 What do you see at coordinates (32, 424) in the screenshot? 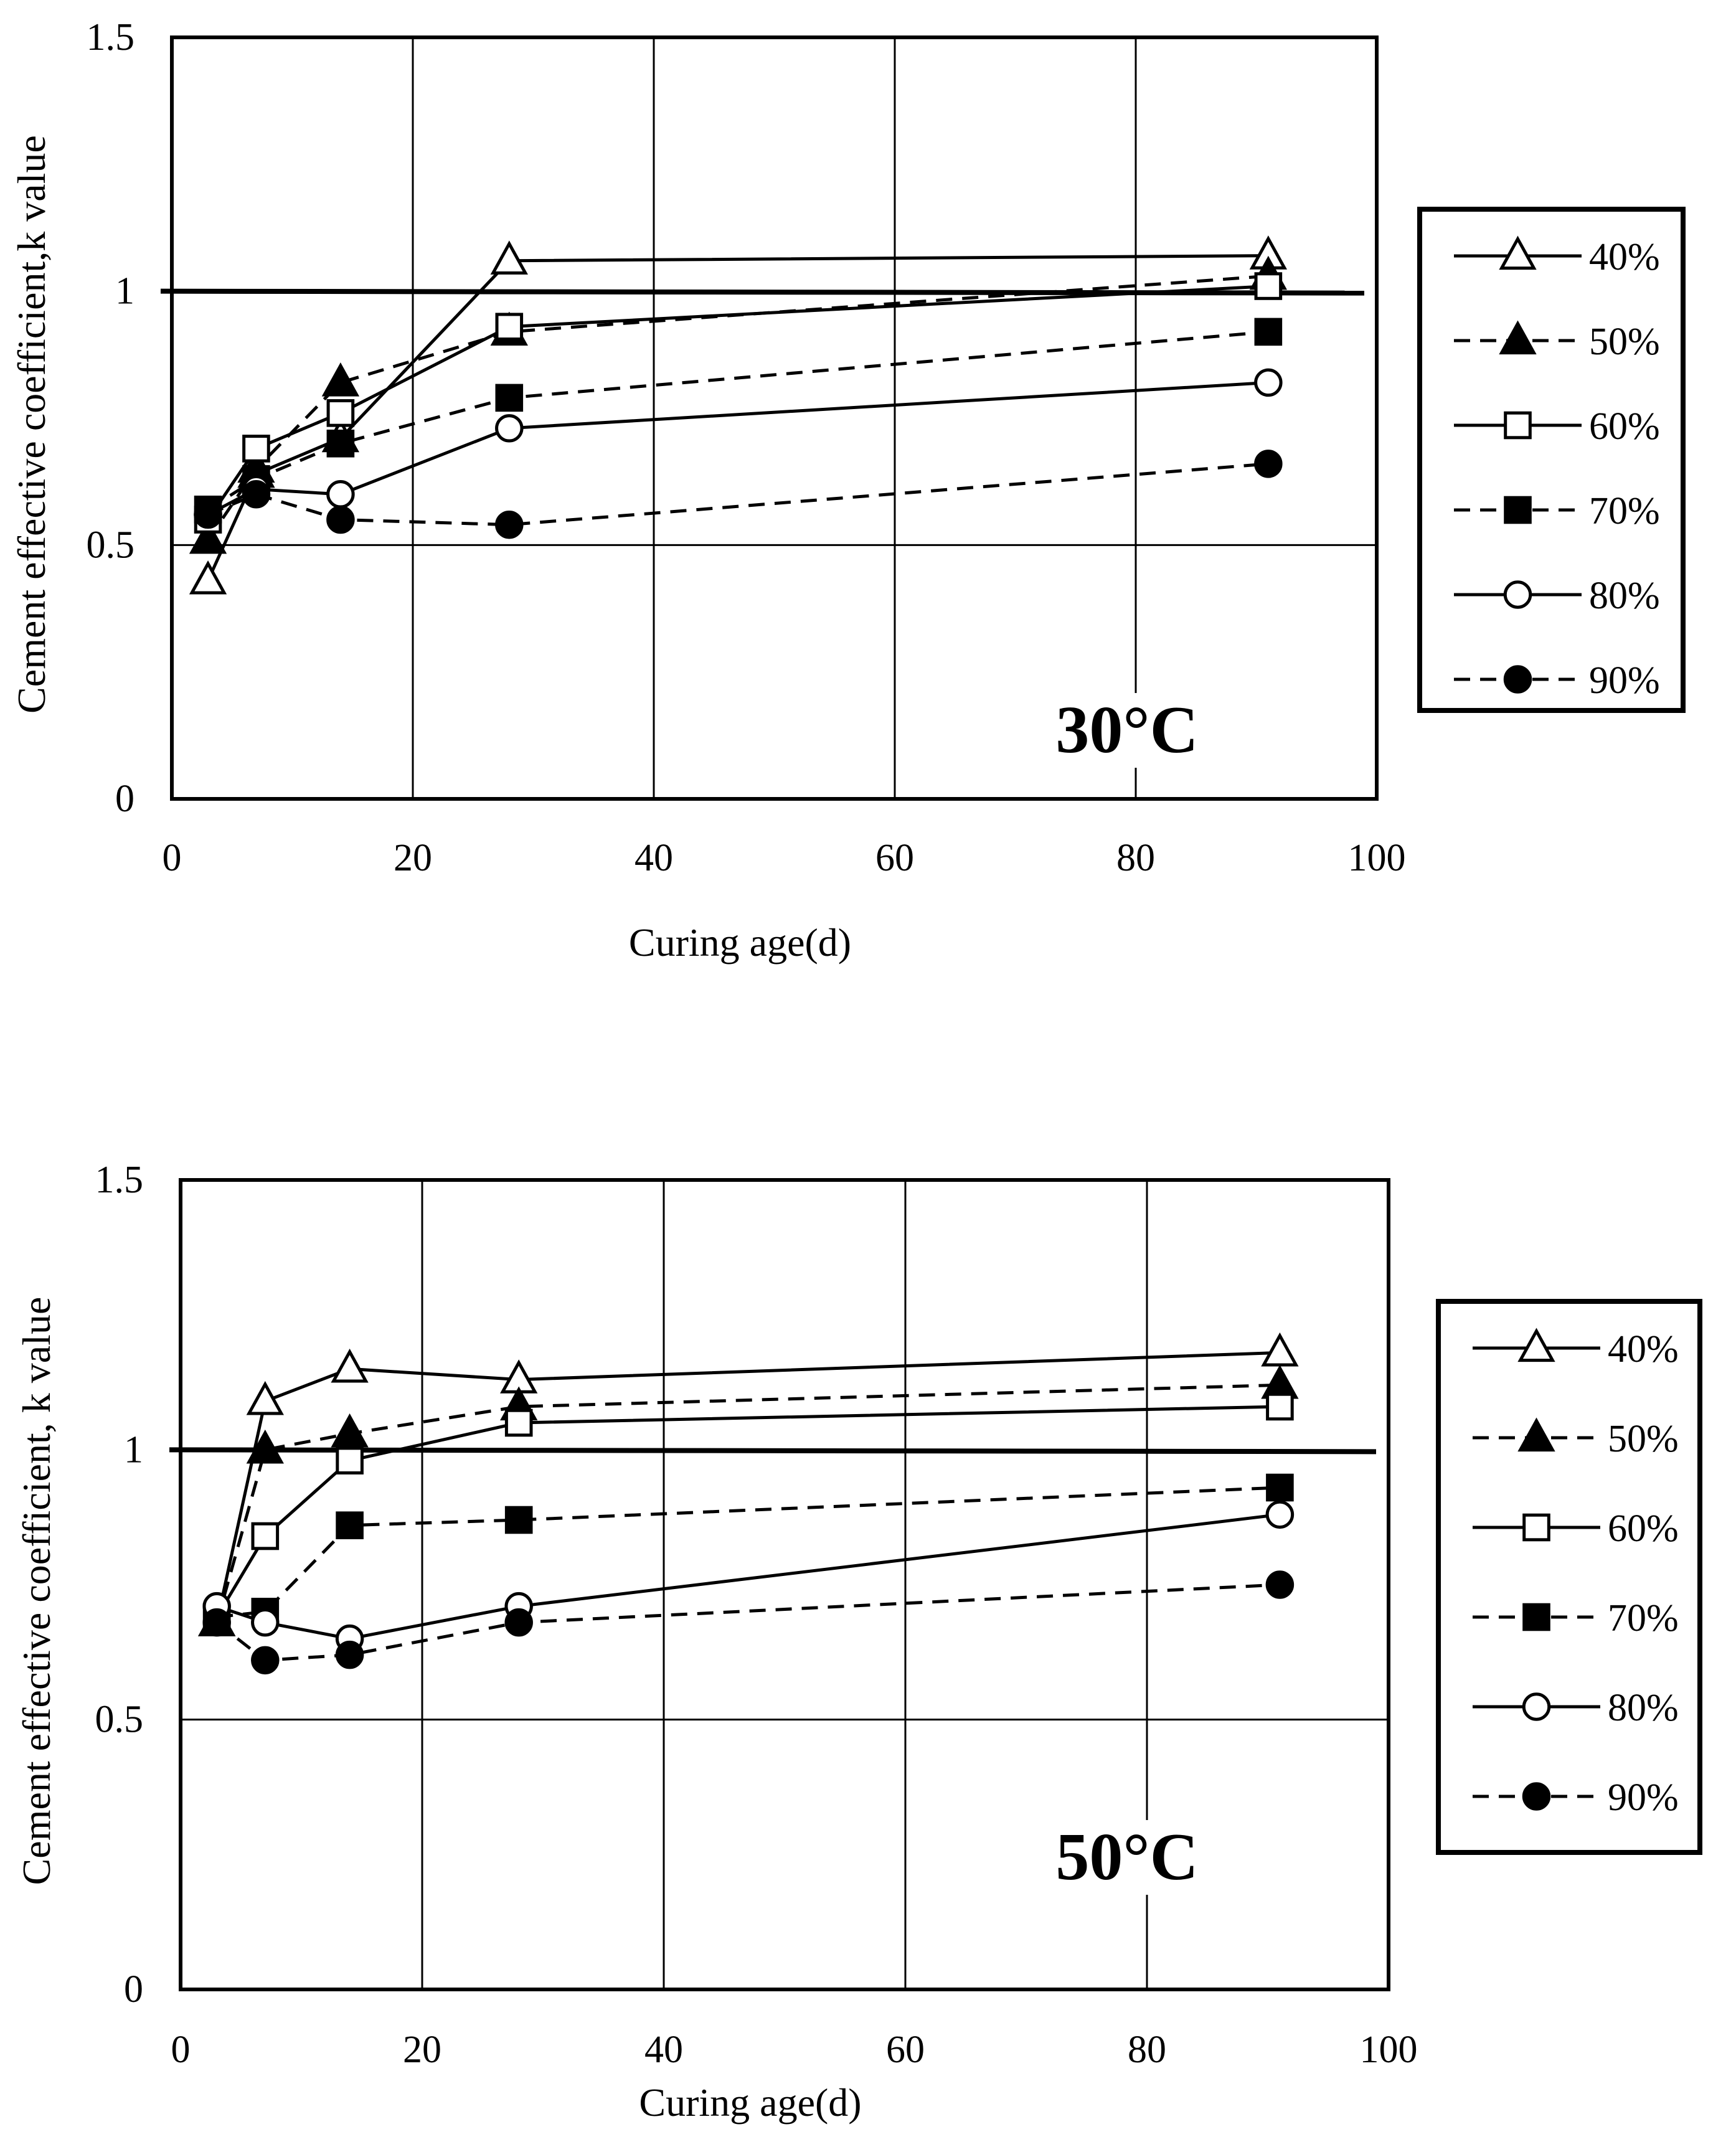
I see `y-axis-label: Cement effective coefficient,k value` at bounding box center [32, 424].